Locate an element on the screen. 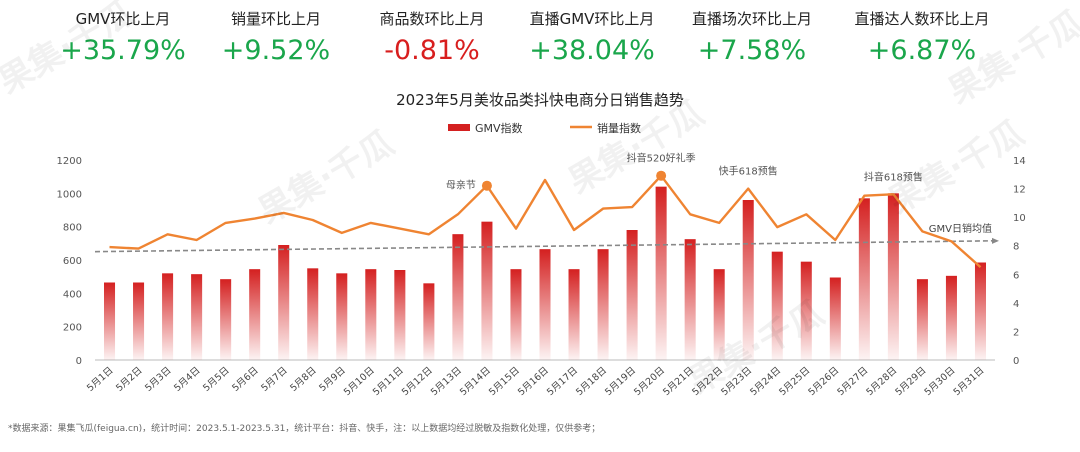  kpi-live-influencers: 直播达人数环比上月 +6.87% is located at coordinates (922, 38).